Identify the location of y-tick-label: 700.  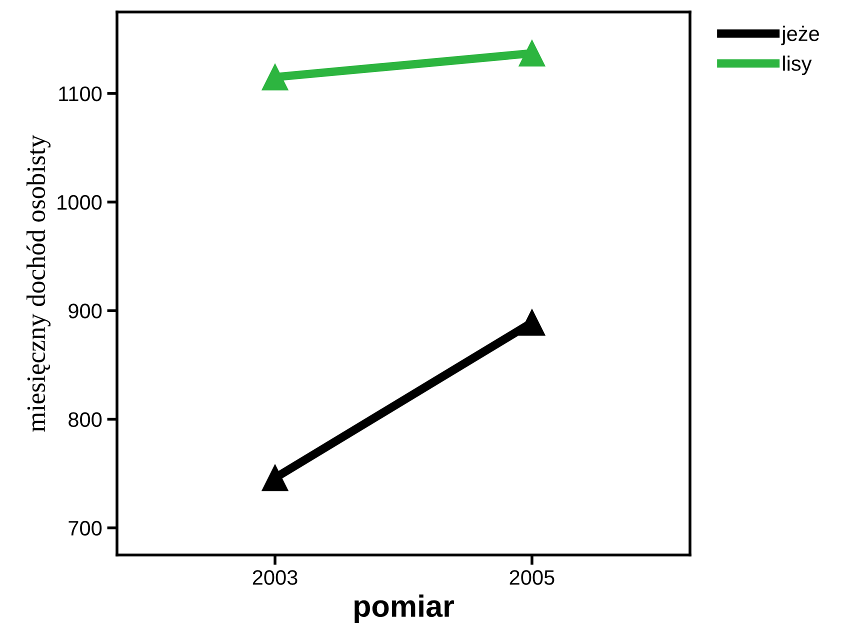
(85, 528).